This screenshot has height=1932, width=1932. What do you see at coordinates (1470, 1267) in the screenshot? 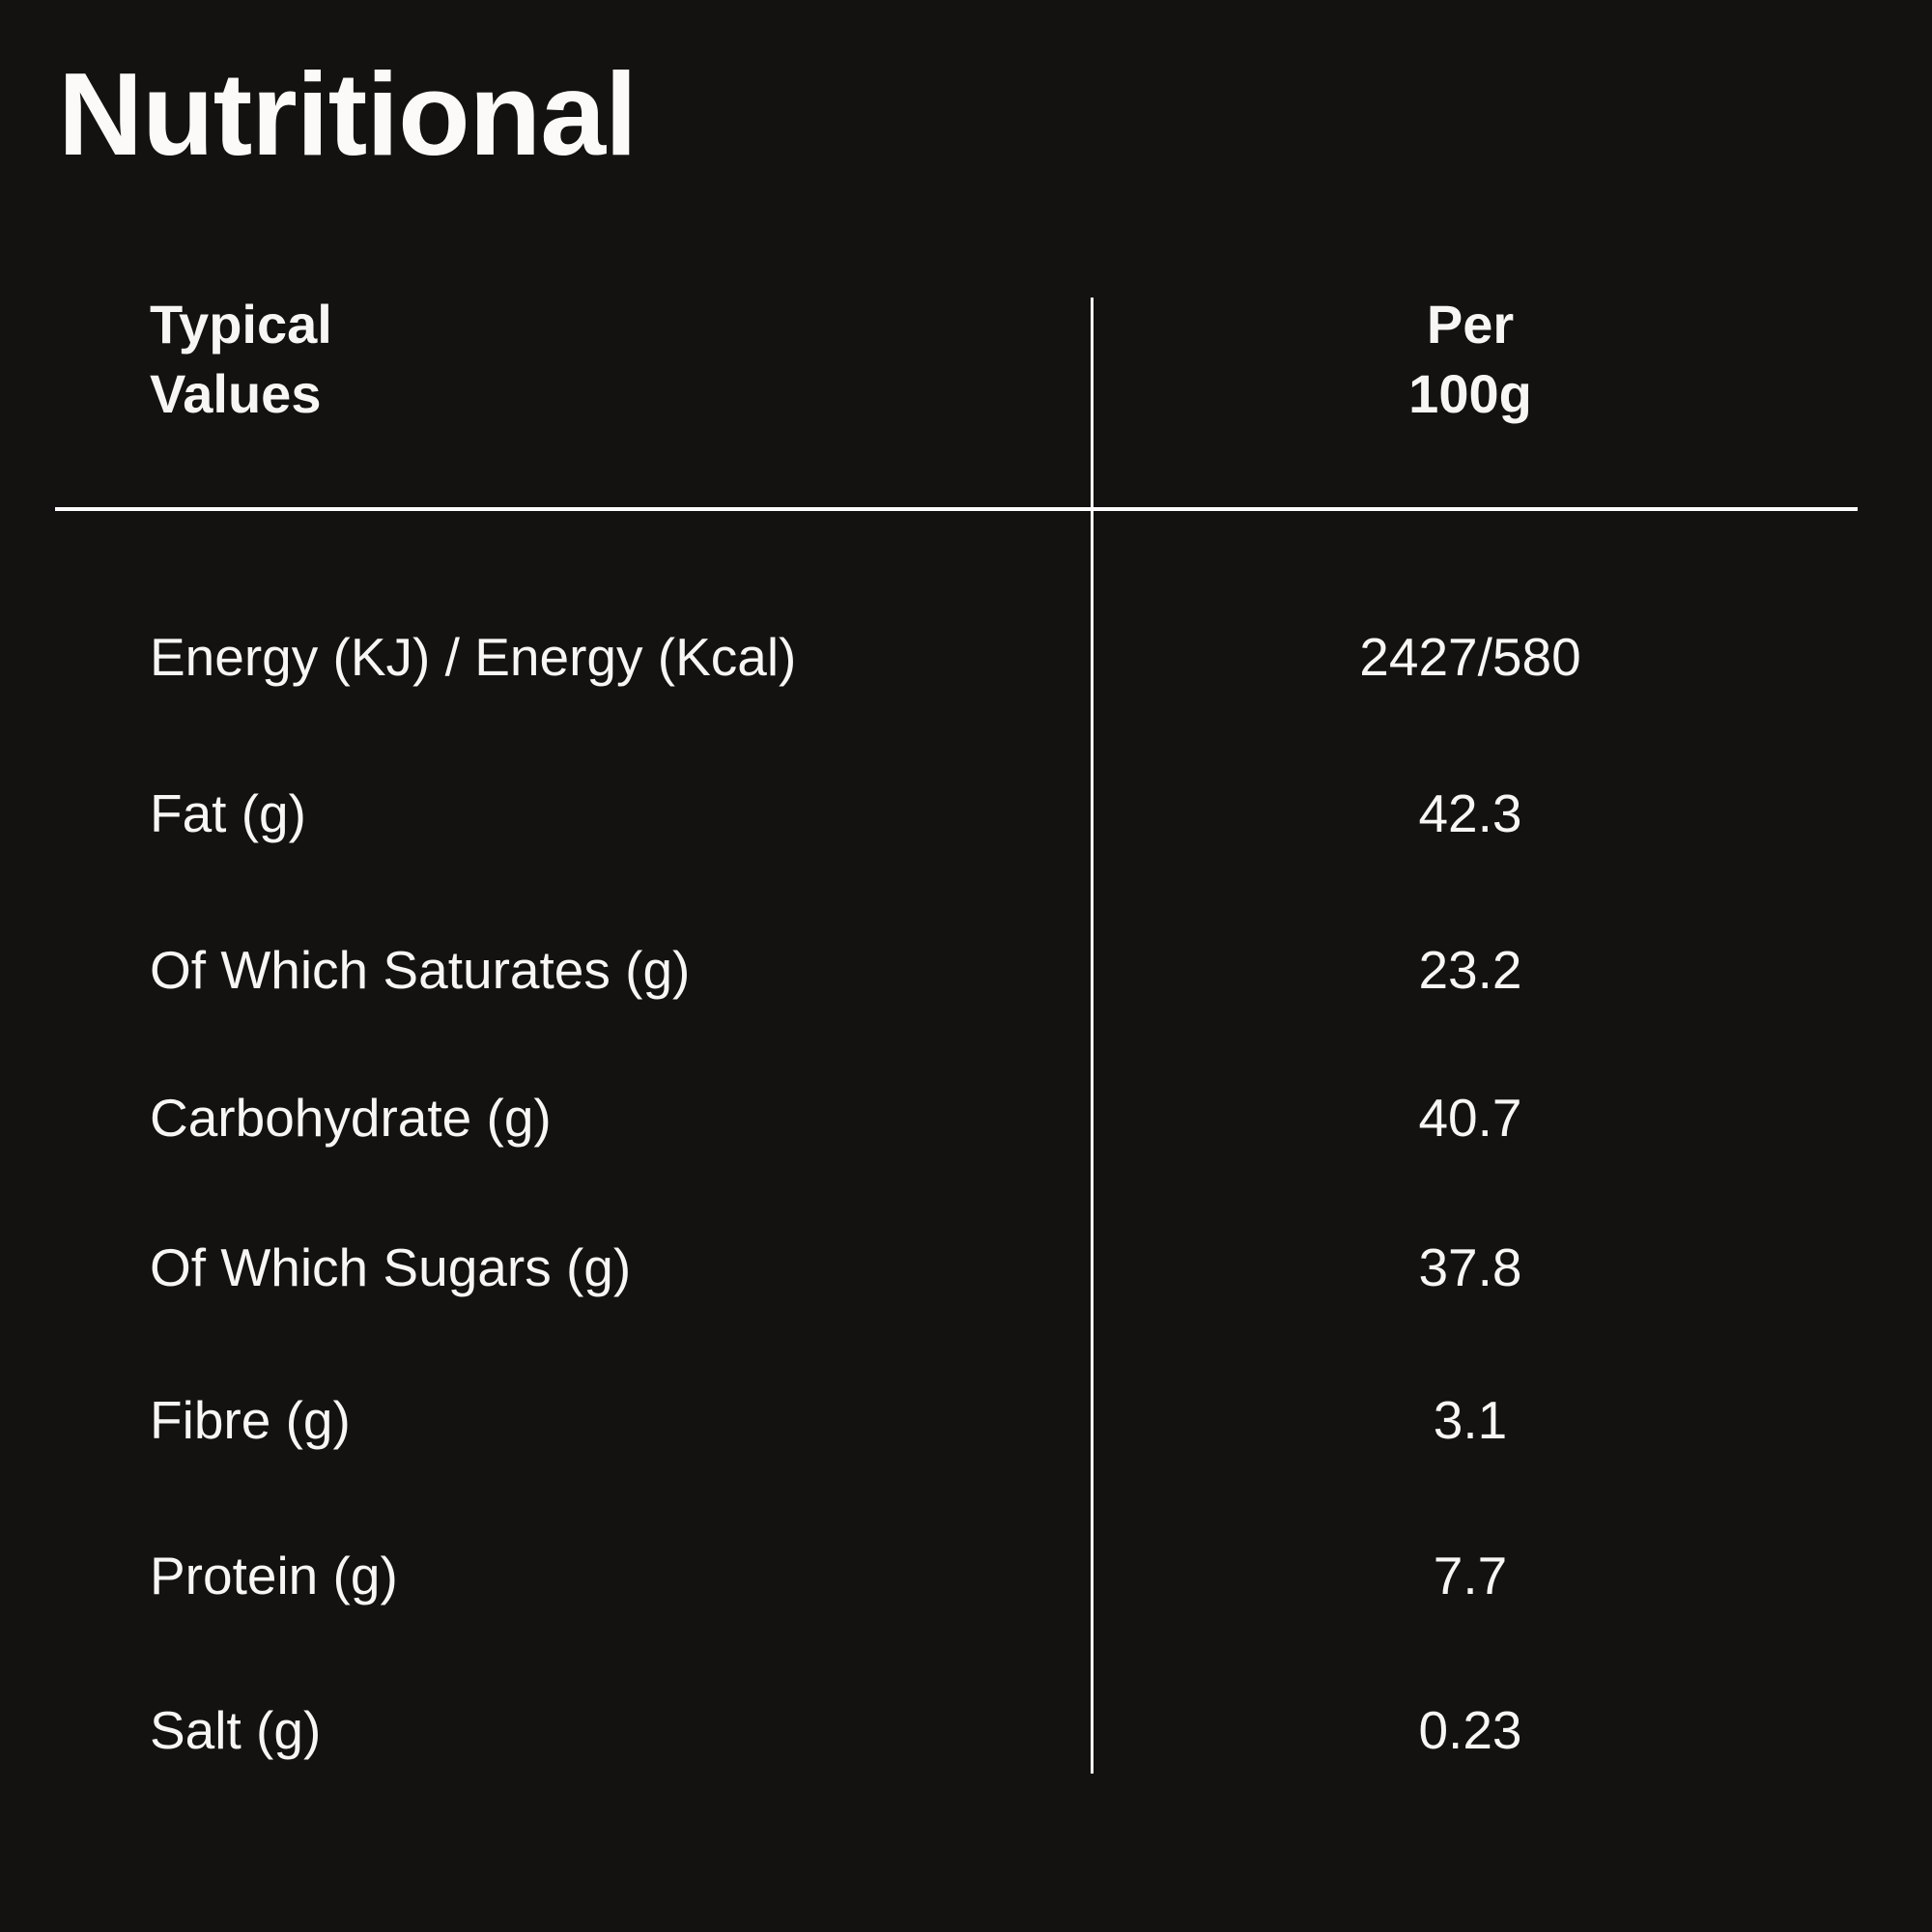
I see `row-value: 37.8` at bounding box center [1470, 1267].